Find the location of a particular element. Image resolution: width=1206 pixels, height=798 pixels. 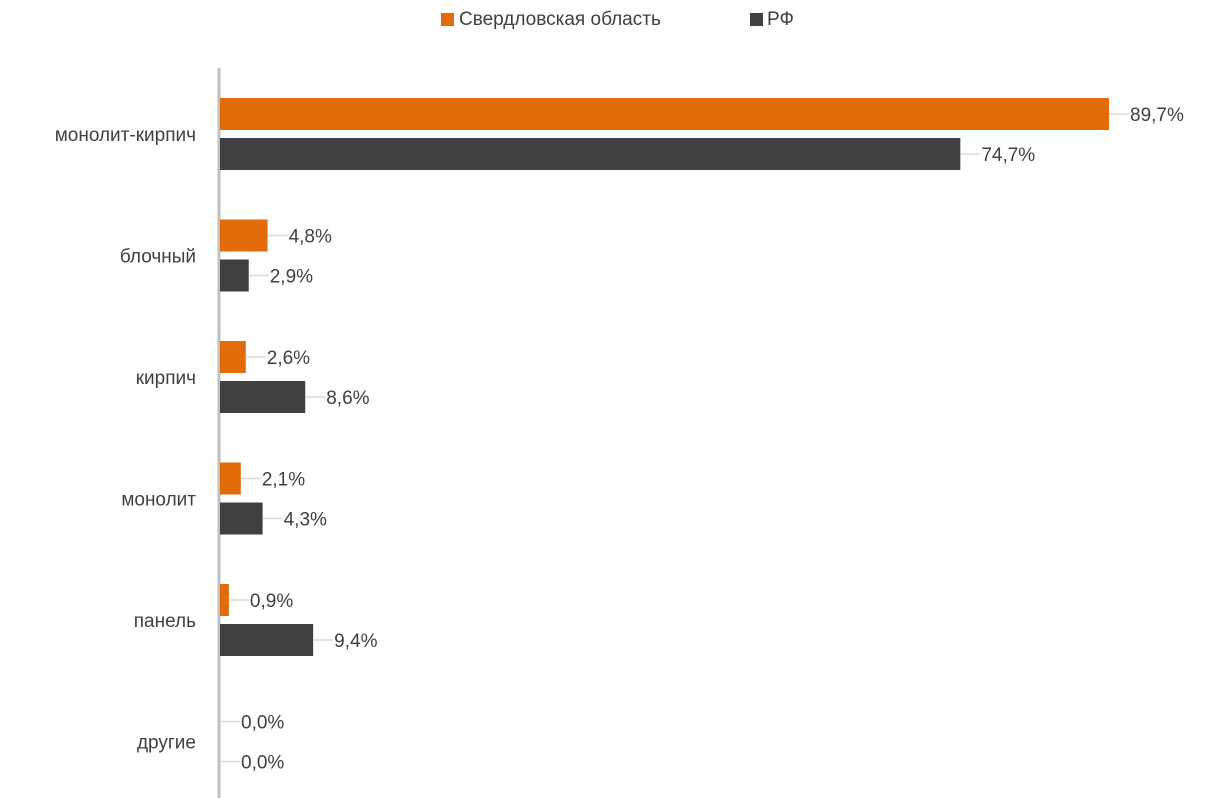

category-label: монолит is located at coordinates (158, 500).